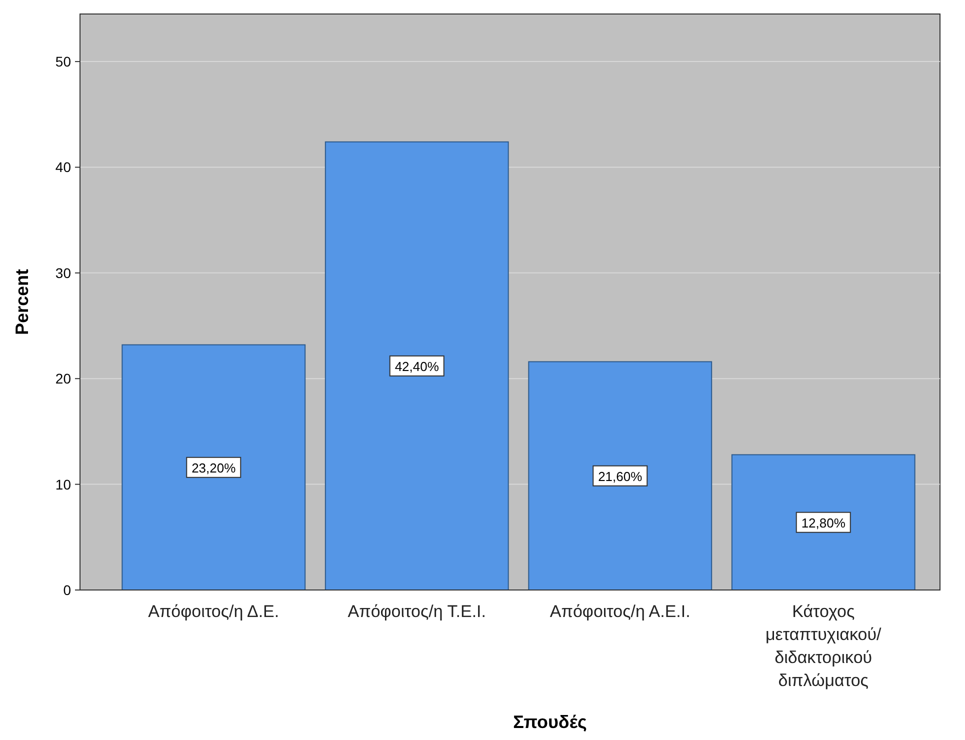 Image resolution: width=965 pixels, height=740 pixels. What do you see at coordinates (67, 590) in the screenshot?
I see `y-tick-label: 0` at bounding box center [67, 590].